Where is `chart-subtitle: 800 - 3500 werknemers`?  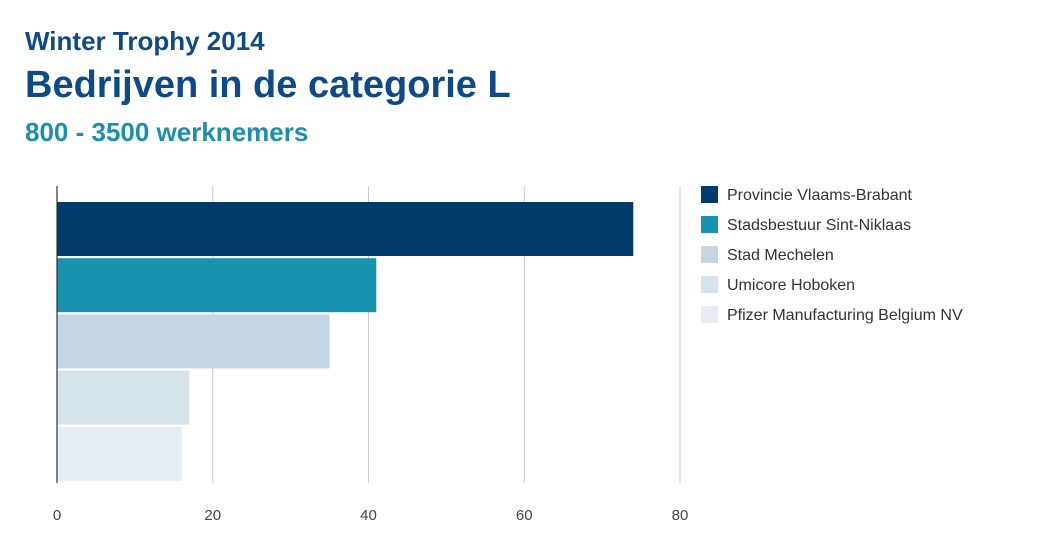
chart-subtitle: 800 - 3500 werknemers is located at coordinates (167, 132).